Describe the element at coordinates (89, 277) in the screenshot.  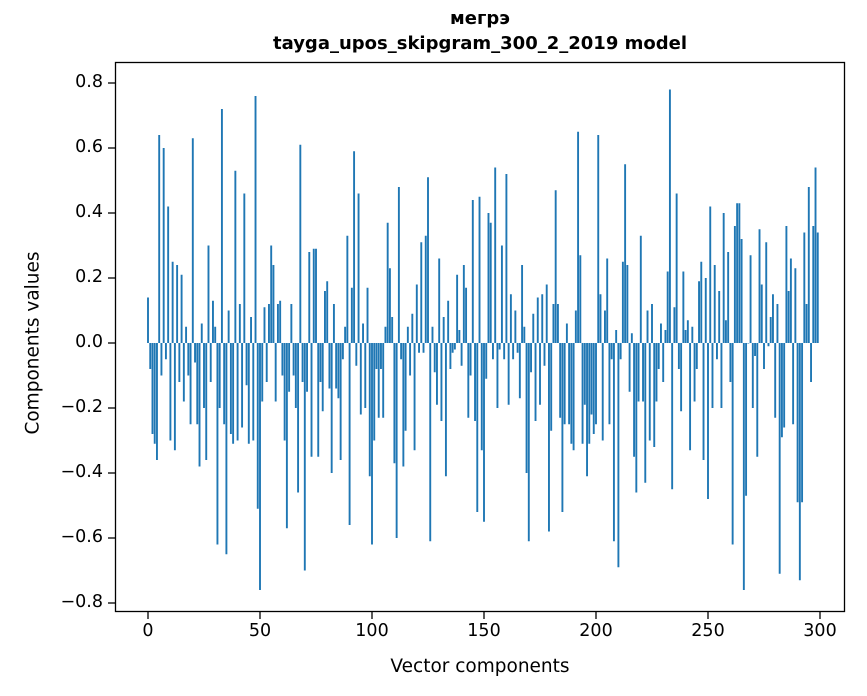
I see `y-tick-label-0.2: 0.2` at that location.